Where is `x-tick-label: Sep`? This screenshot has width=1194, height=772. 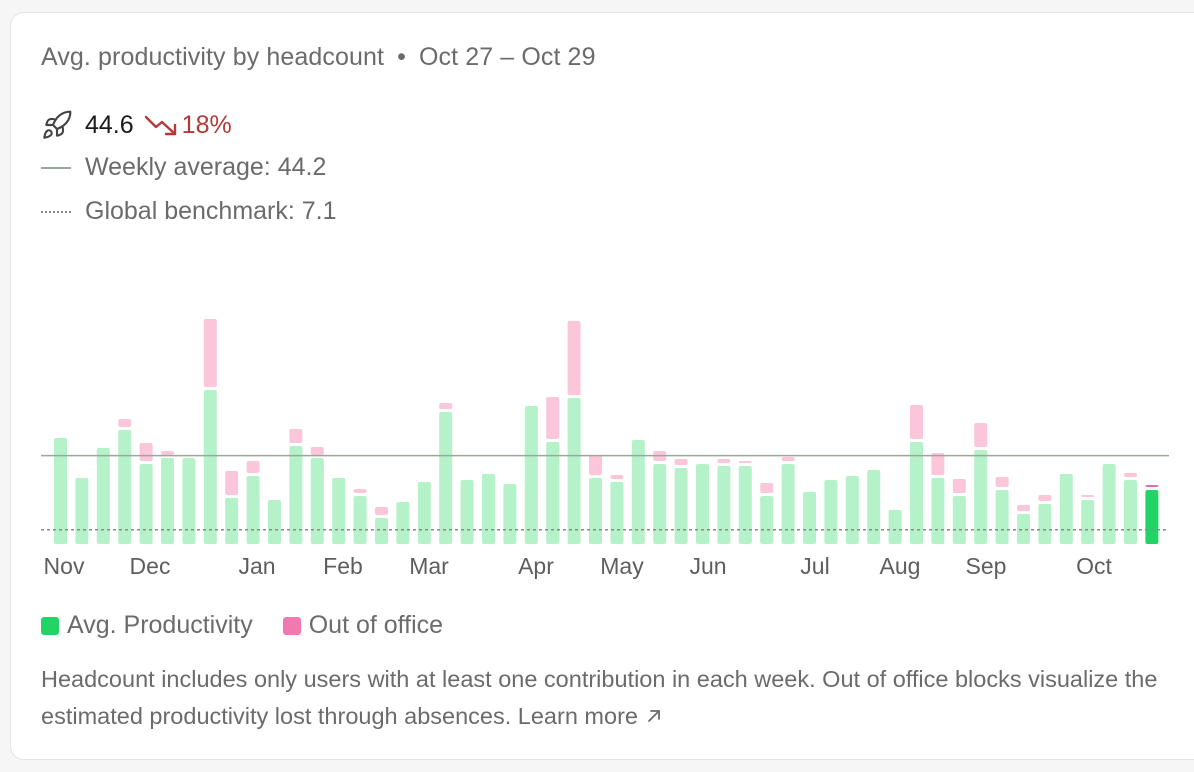 x-tick-label: Sep is located at coordinates (986, 566).